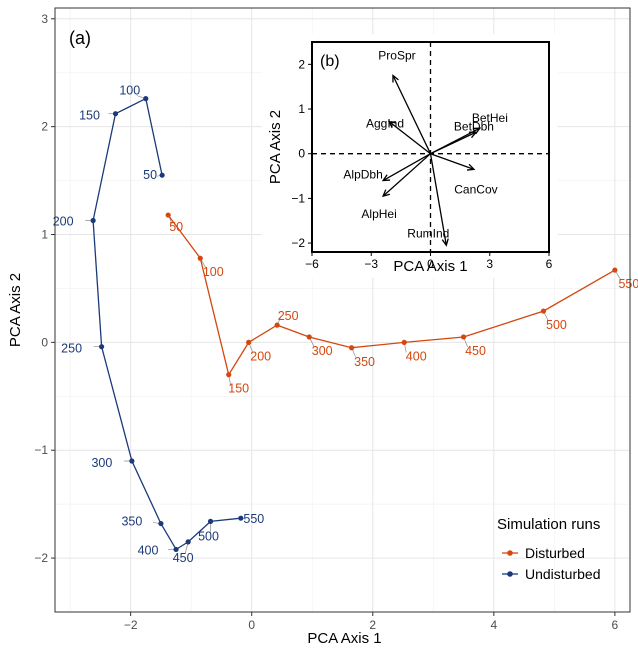  What do you see at coordinates (213, 272) in the screenshot?
I see `point-label-disturbed: 100` at bounding box center [213, 272].